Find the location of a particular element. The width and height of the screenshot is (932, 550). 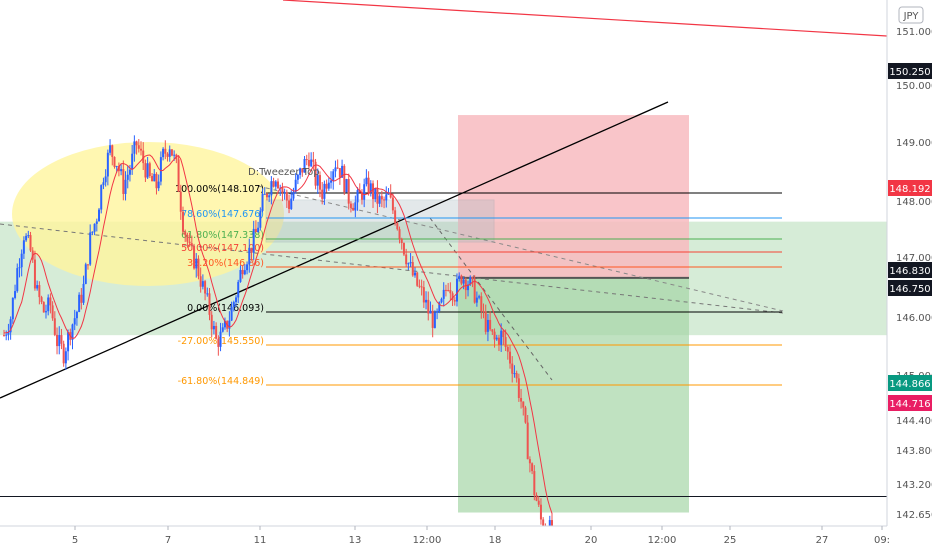

price-tick-label: 148.000 is located at coordinates (914, 202).